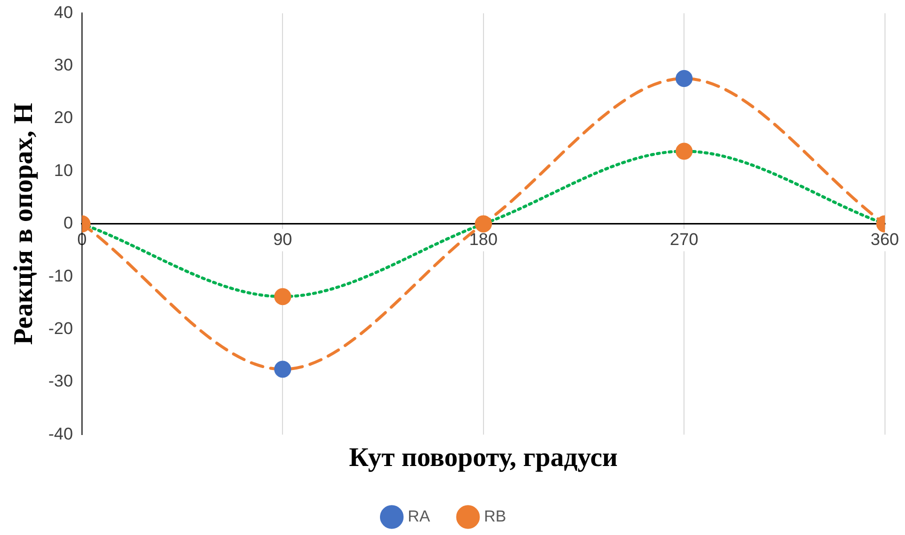 This screenshot has height=535, width=905. I want to click on legend-label: RB, so click(495, 517).